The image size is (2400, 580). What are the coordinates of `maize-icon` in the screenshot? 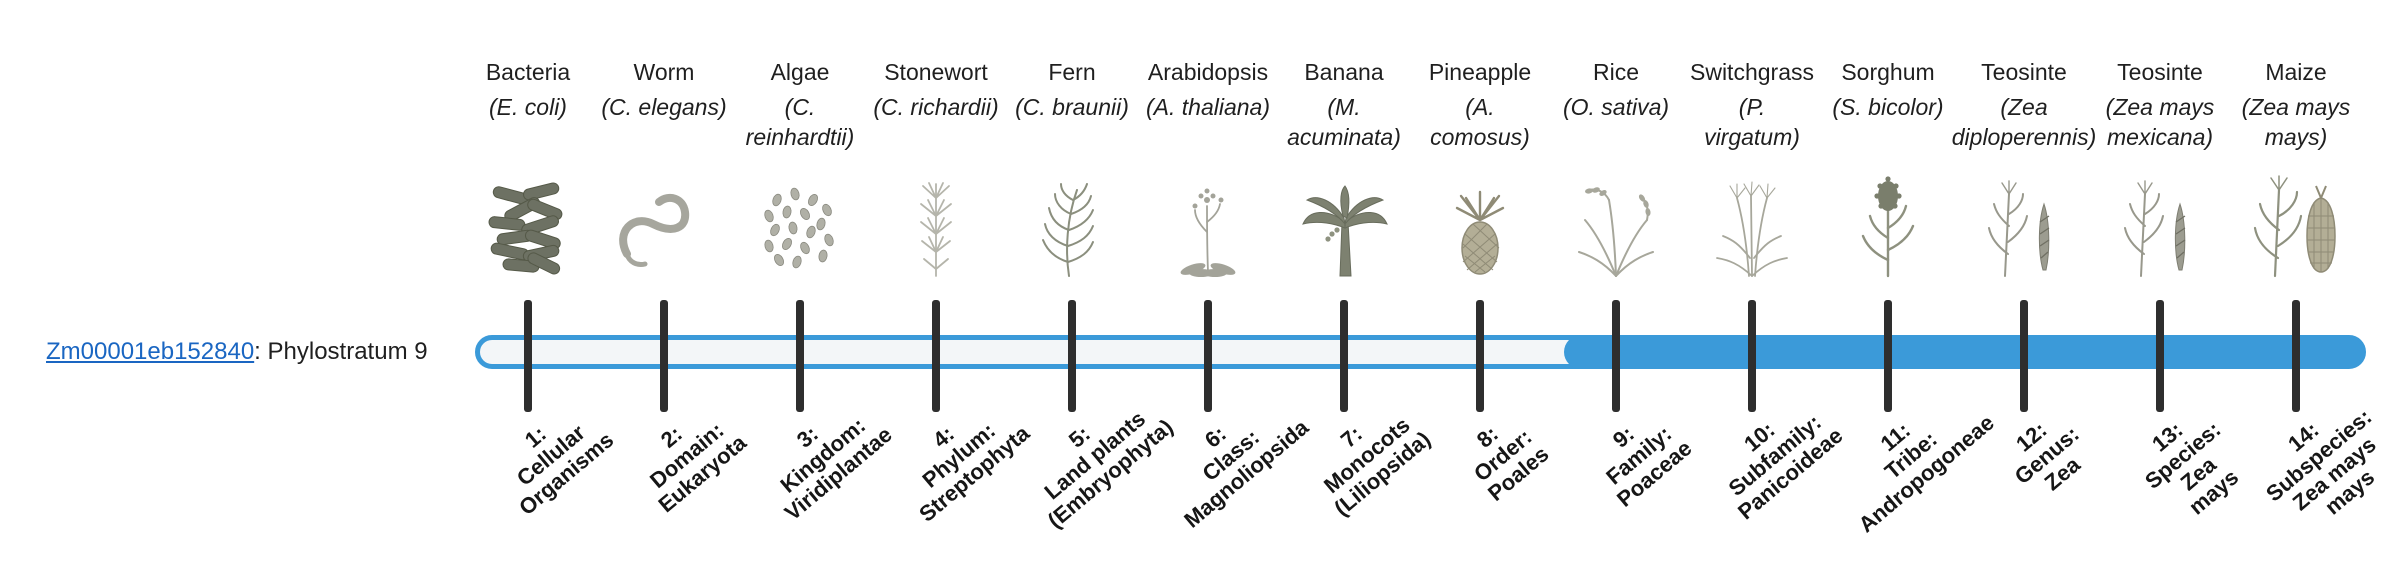 It's located at (2296, 230).